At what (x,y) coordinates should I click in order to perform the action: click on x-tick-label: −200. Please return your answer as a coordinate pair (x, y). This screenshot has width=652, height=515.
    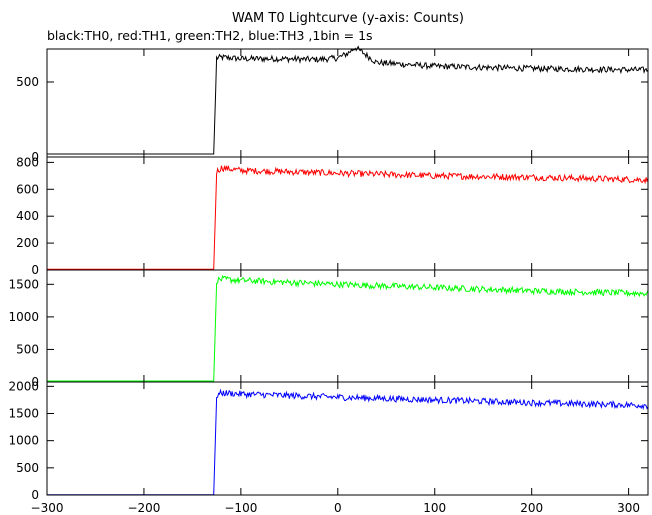
    Looking at the image, I should click on (143, 508).